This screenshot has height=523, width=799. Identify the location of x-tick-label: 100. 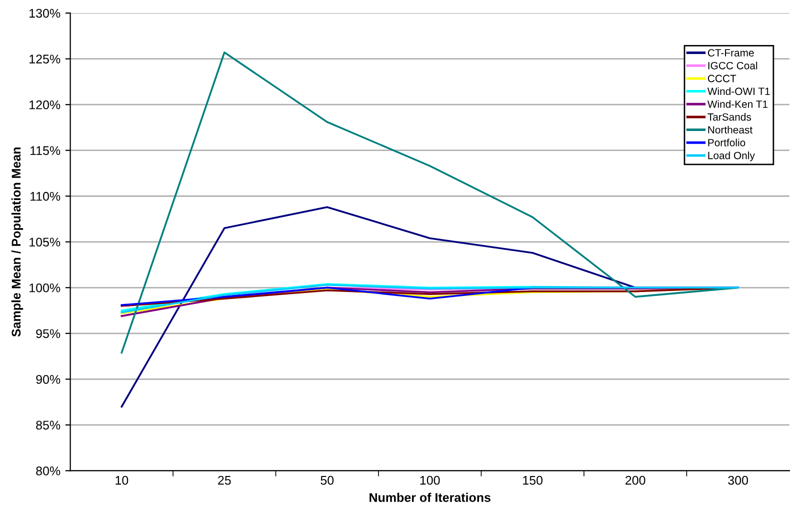
(430, 480).